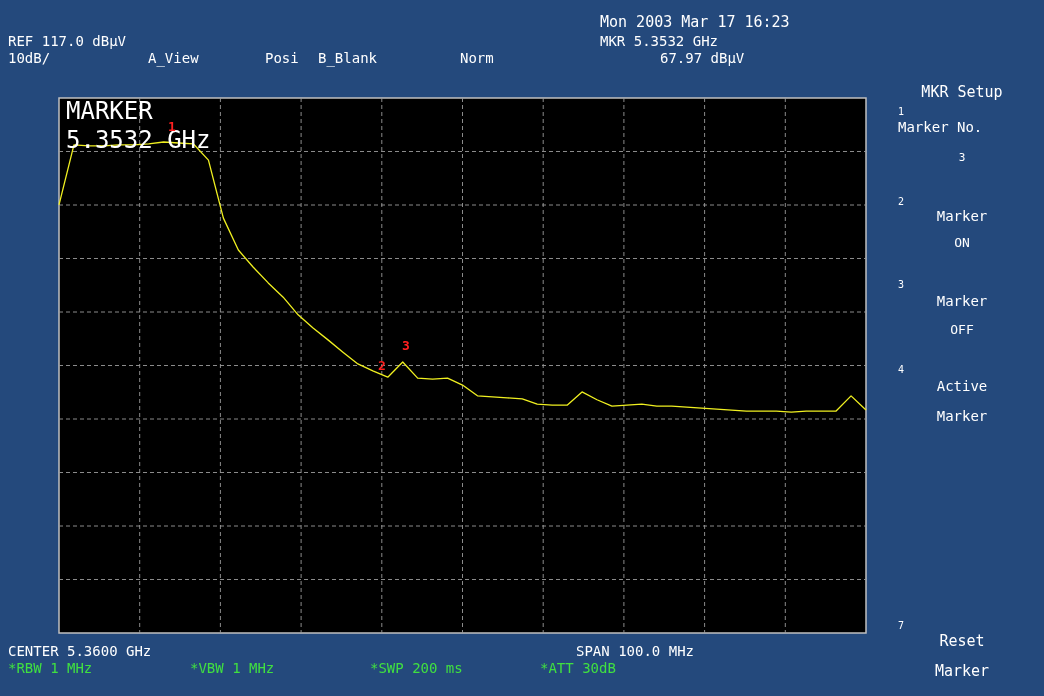 The width and height of the screenshot is (1044, 696). What do you see at coordinates (348, 58) in the screenshot?
I see `text: B_Blank` at bounding box center [348, 58].